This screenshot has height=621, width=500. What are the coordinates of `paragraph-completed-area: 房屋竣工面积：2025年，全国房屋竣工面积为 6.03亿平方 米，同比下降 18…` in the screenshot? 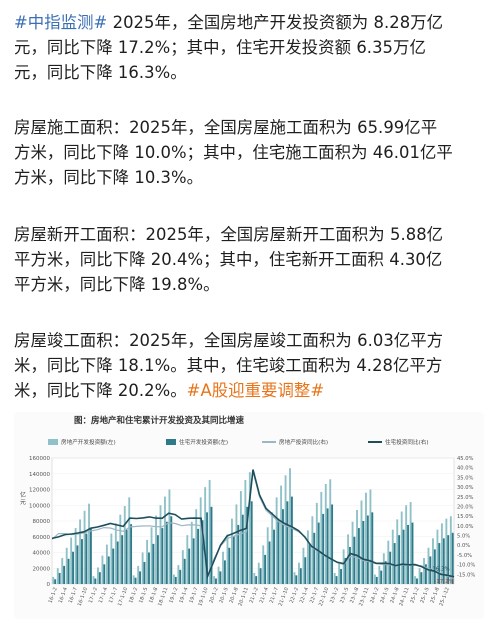 It's located at (253, 365).